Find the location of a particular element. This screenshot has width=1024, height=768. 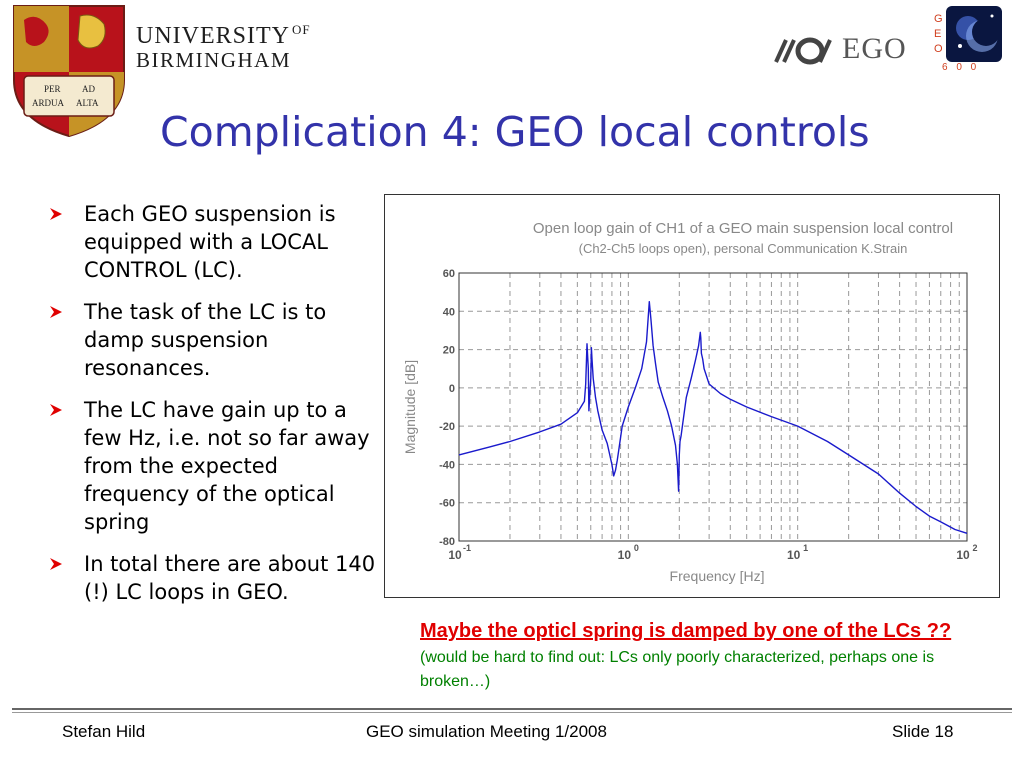

y-tick-label: 60 is located at coordinates (449, 274).